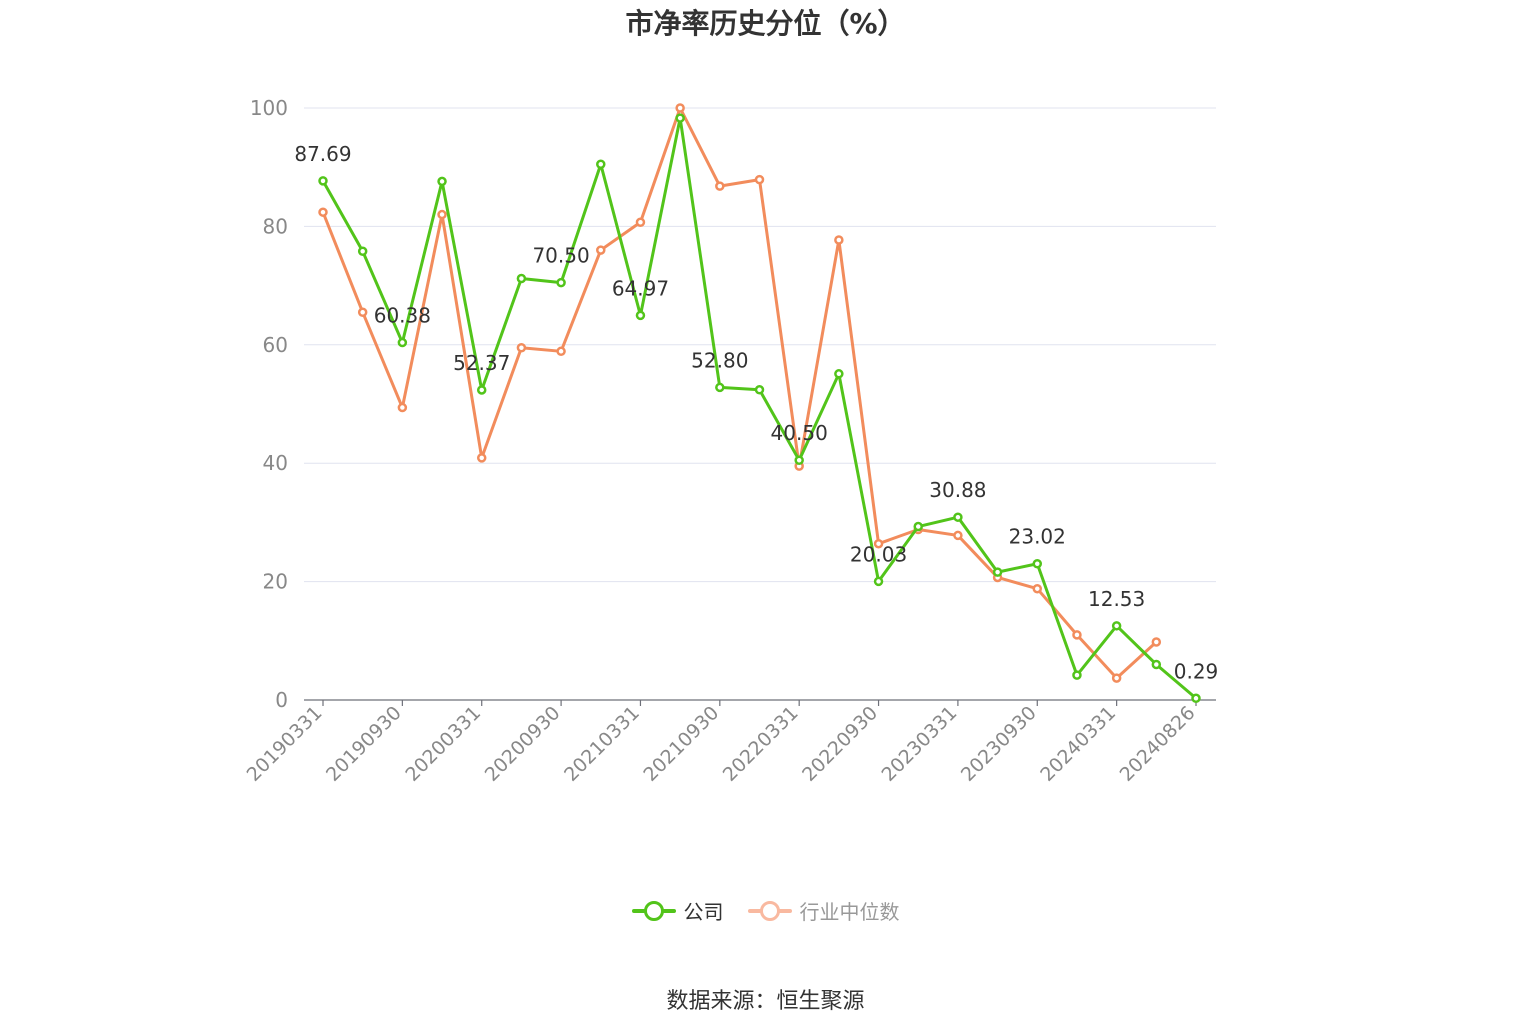 Image resolution: width=1531 pixels, height=1034 pixels. Describe the element at coordinates (275, 463) in the screenshot. I see `y-tick-label: 40` at that location.